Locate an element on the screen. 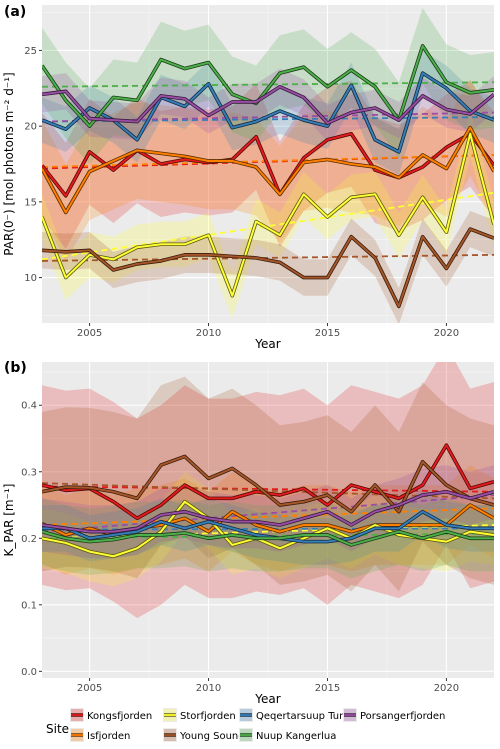  trend-nuup-kangerlua is located at coordinates (268, 84).